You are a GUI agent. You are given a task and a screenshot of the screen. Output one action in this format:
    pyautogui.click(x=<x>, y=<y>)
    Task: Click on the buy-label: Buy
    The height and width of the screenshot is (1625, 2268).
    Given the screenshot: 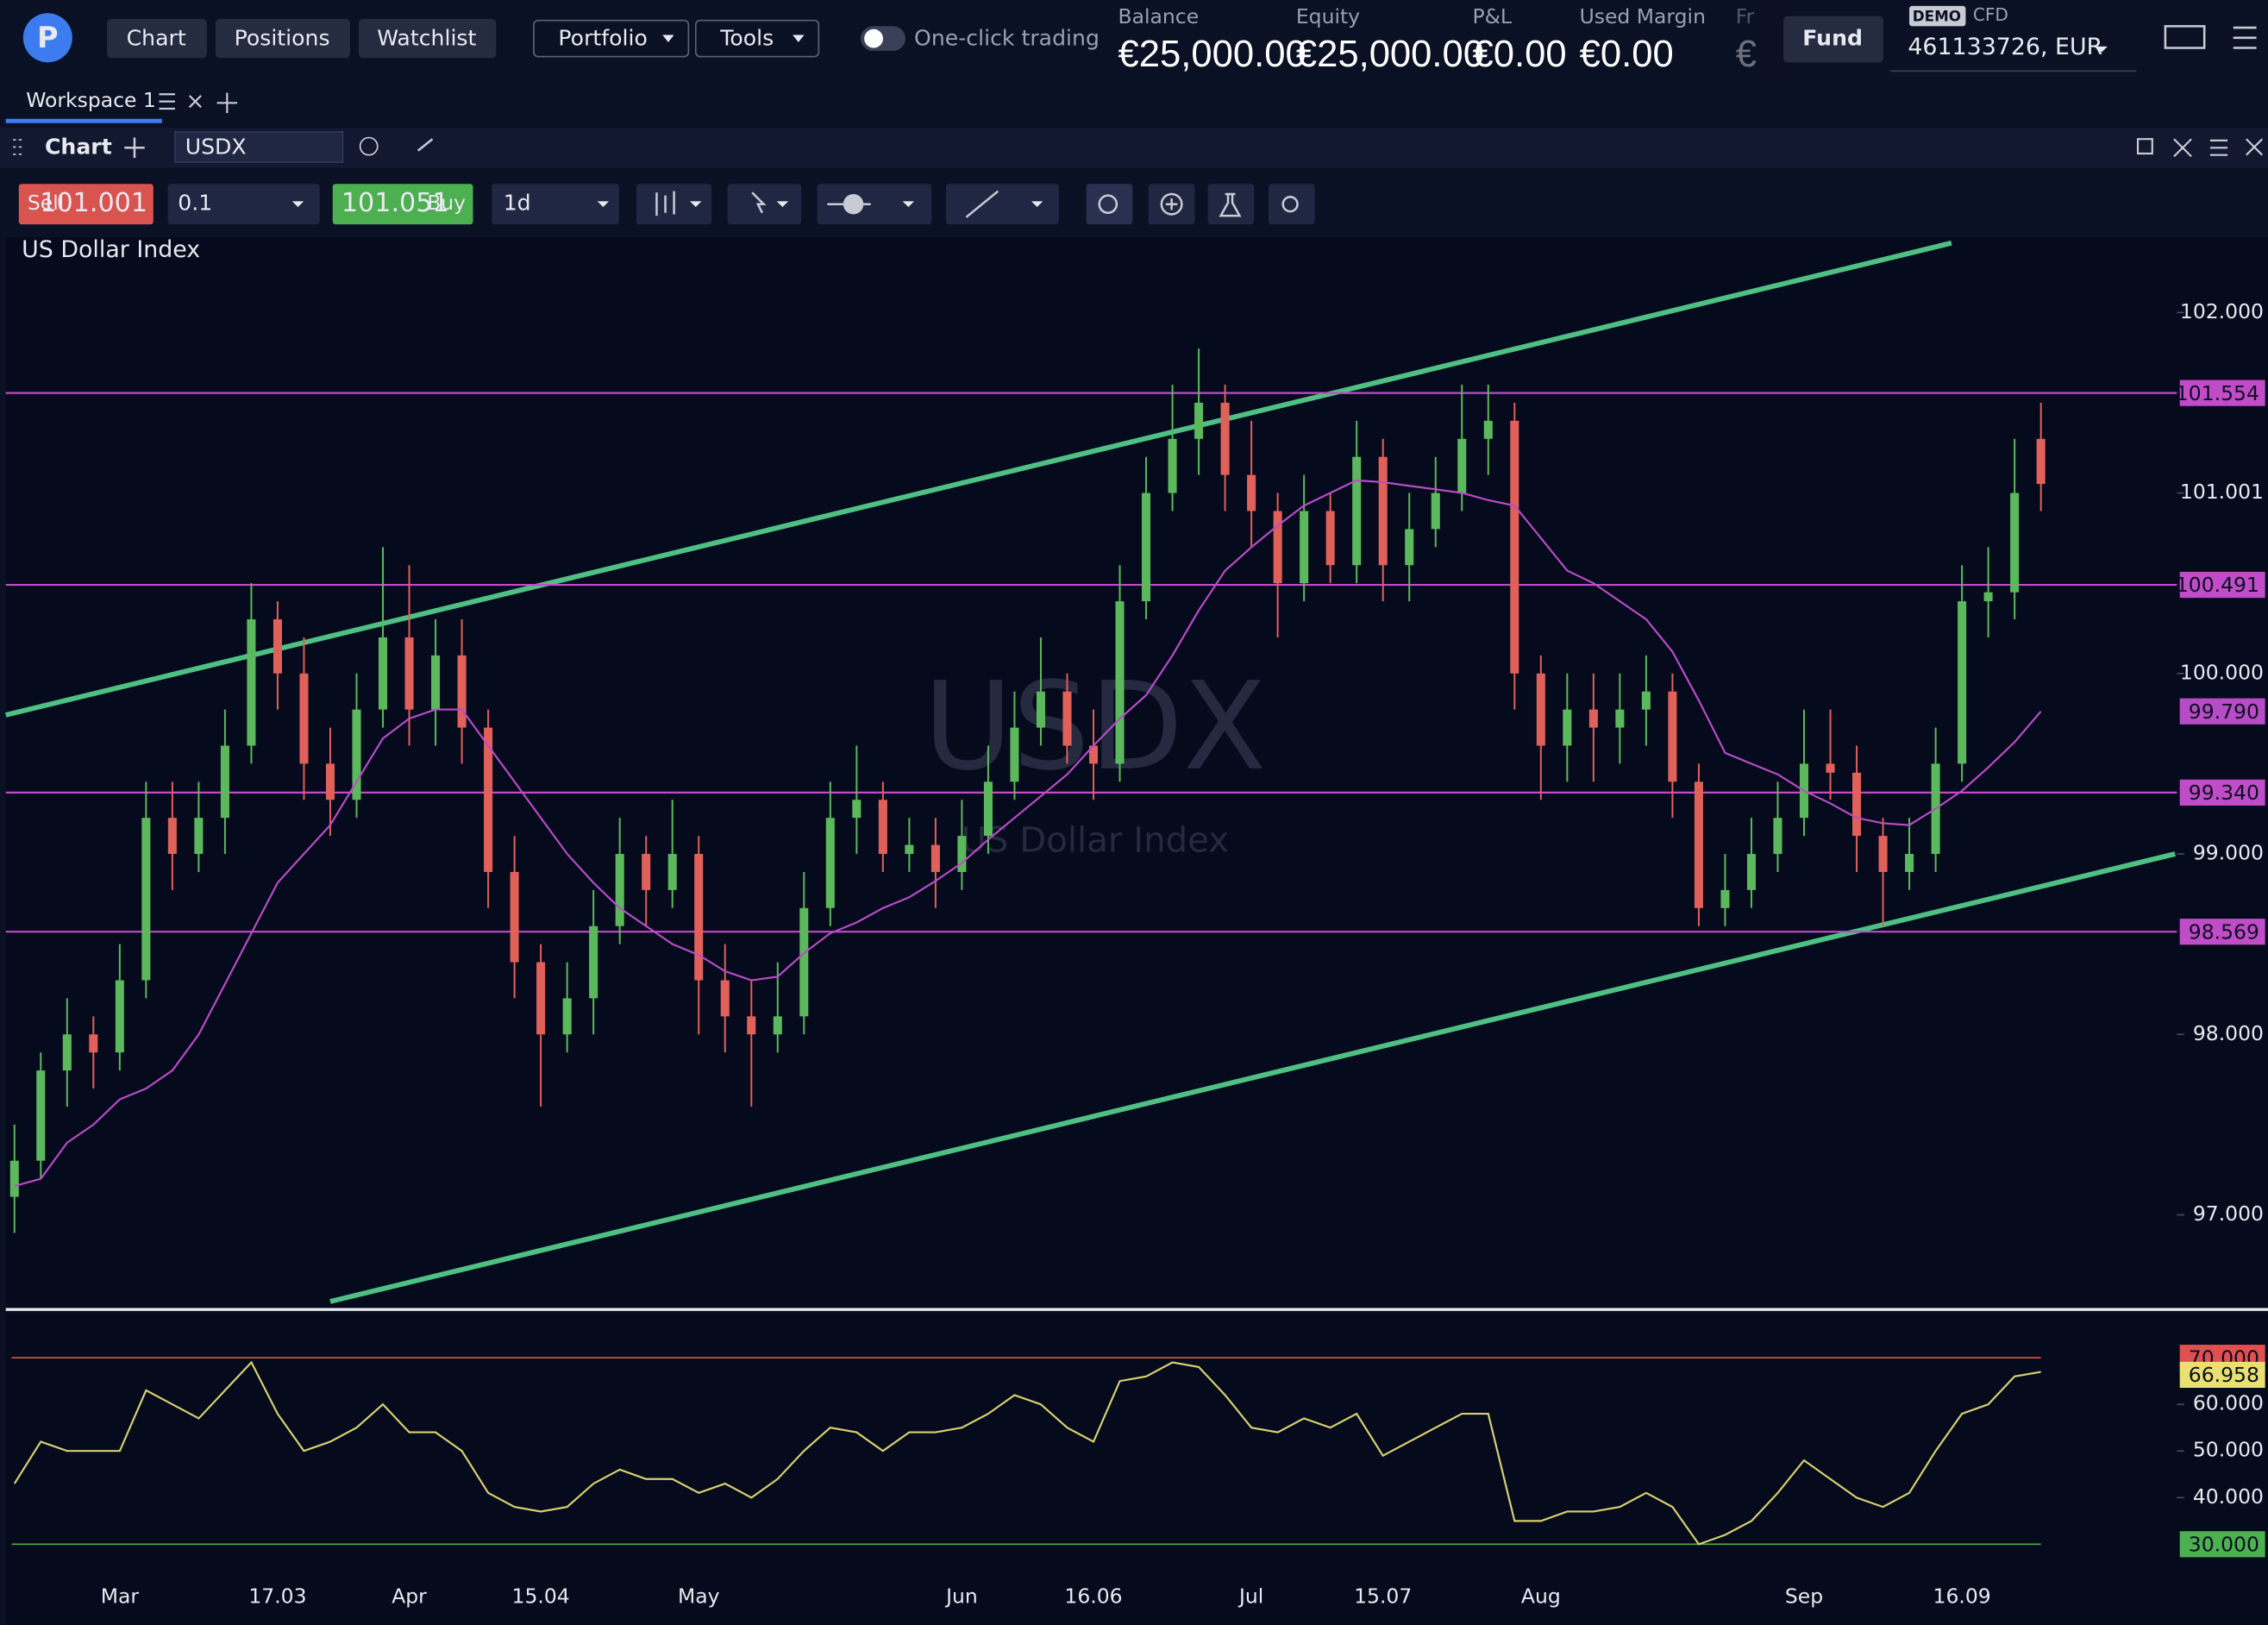 What is the action you would take?
    pyautogui.click(x=446, y=203)
    